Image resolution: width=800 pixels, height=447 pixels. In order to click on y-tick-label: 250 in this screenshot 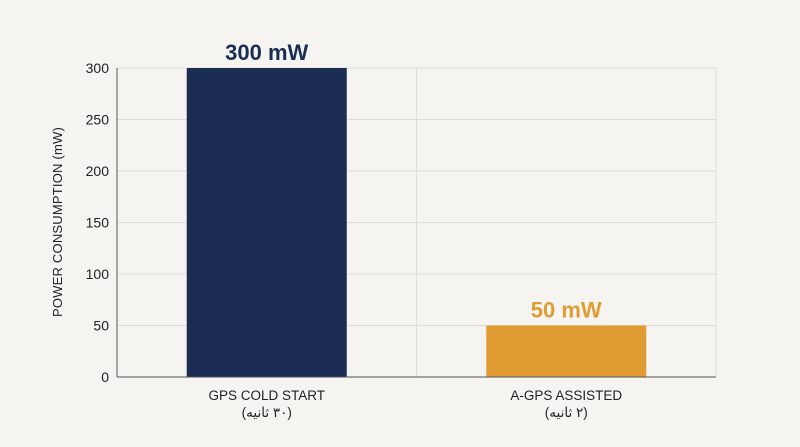, I will do `click(98, 120)`.